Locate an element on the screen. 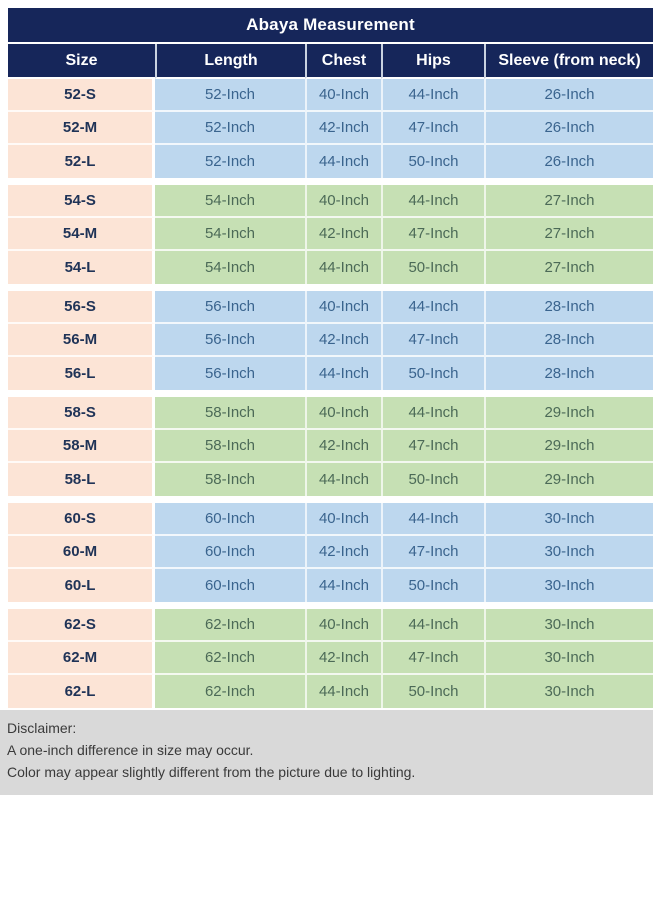  size-cell: 52-M is located at coordinates (81, 128).